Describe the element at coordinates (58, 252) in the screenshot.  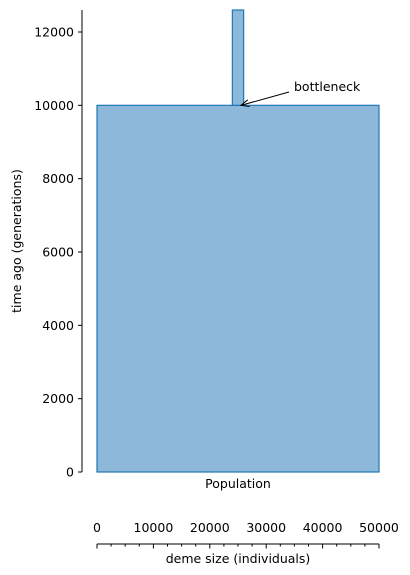
I see `y-tick-label: 6000` at that location.